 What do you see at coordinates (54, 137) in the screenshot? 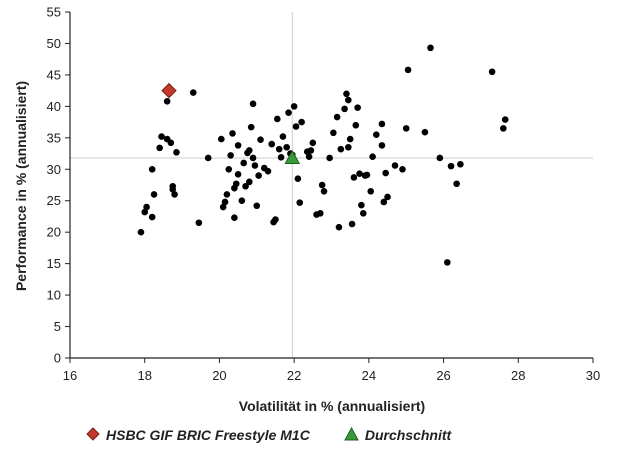
I see `y-tick-label: 35` at bounding box center [54, 137].